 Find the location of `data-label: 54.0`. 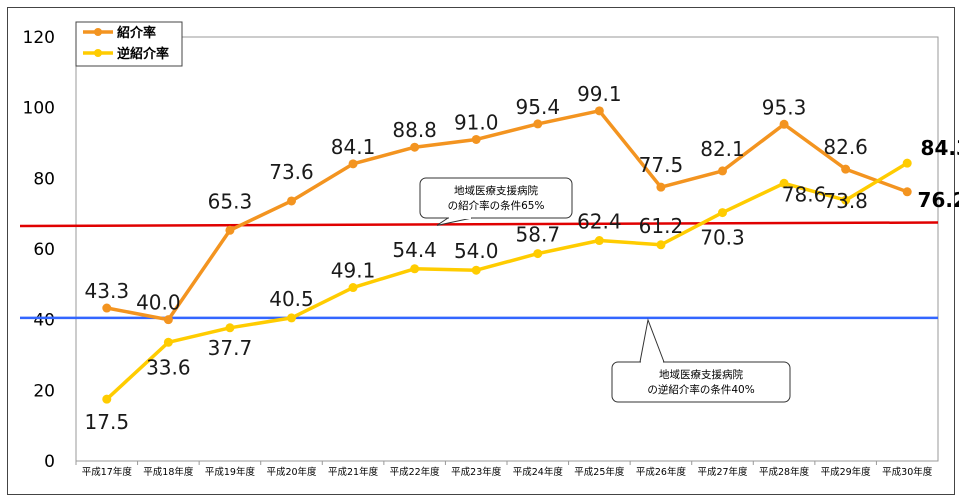

data-label: 54.0 is located at coordinates (476, 251).